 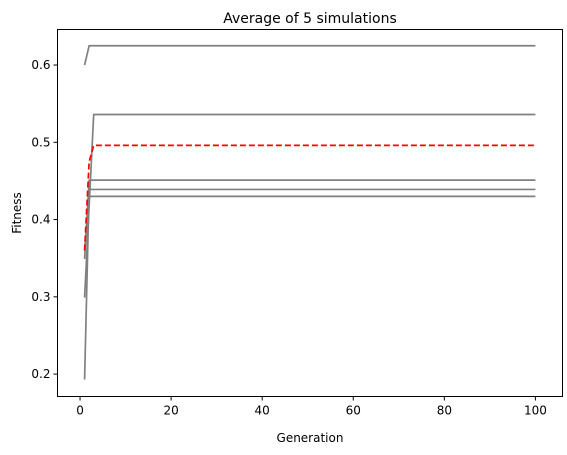 What do you see at coordinates (310, 438) in the screenshot?
I see `x-axis-label: Generation` at bounding box center [310, 438].